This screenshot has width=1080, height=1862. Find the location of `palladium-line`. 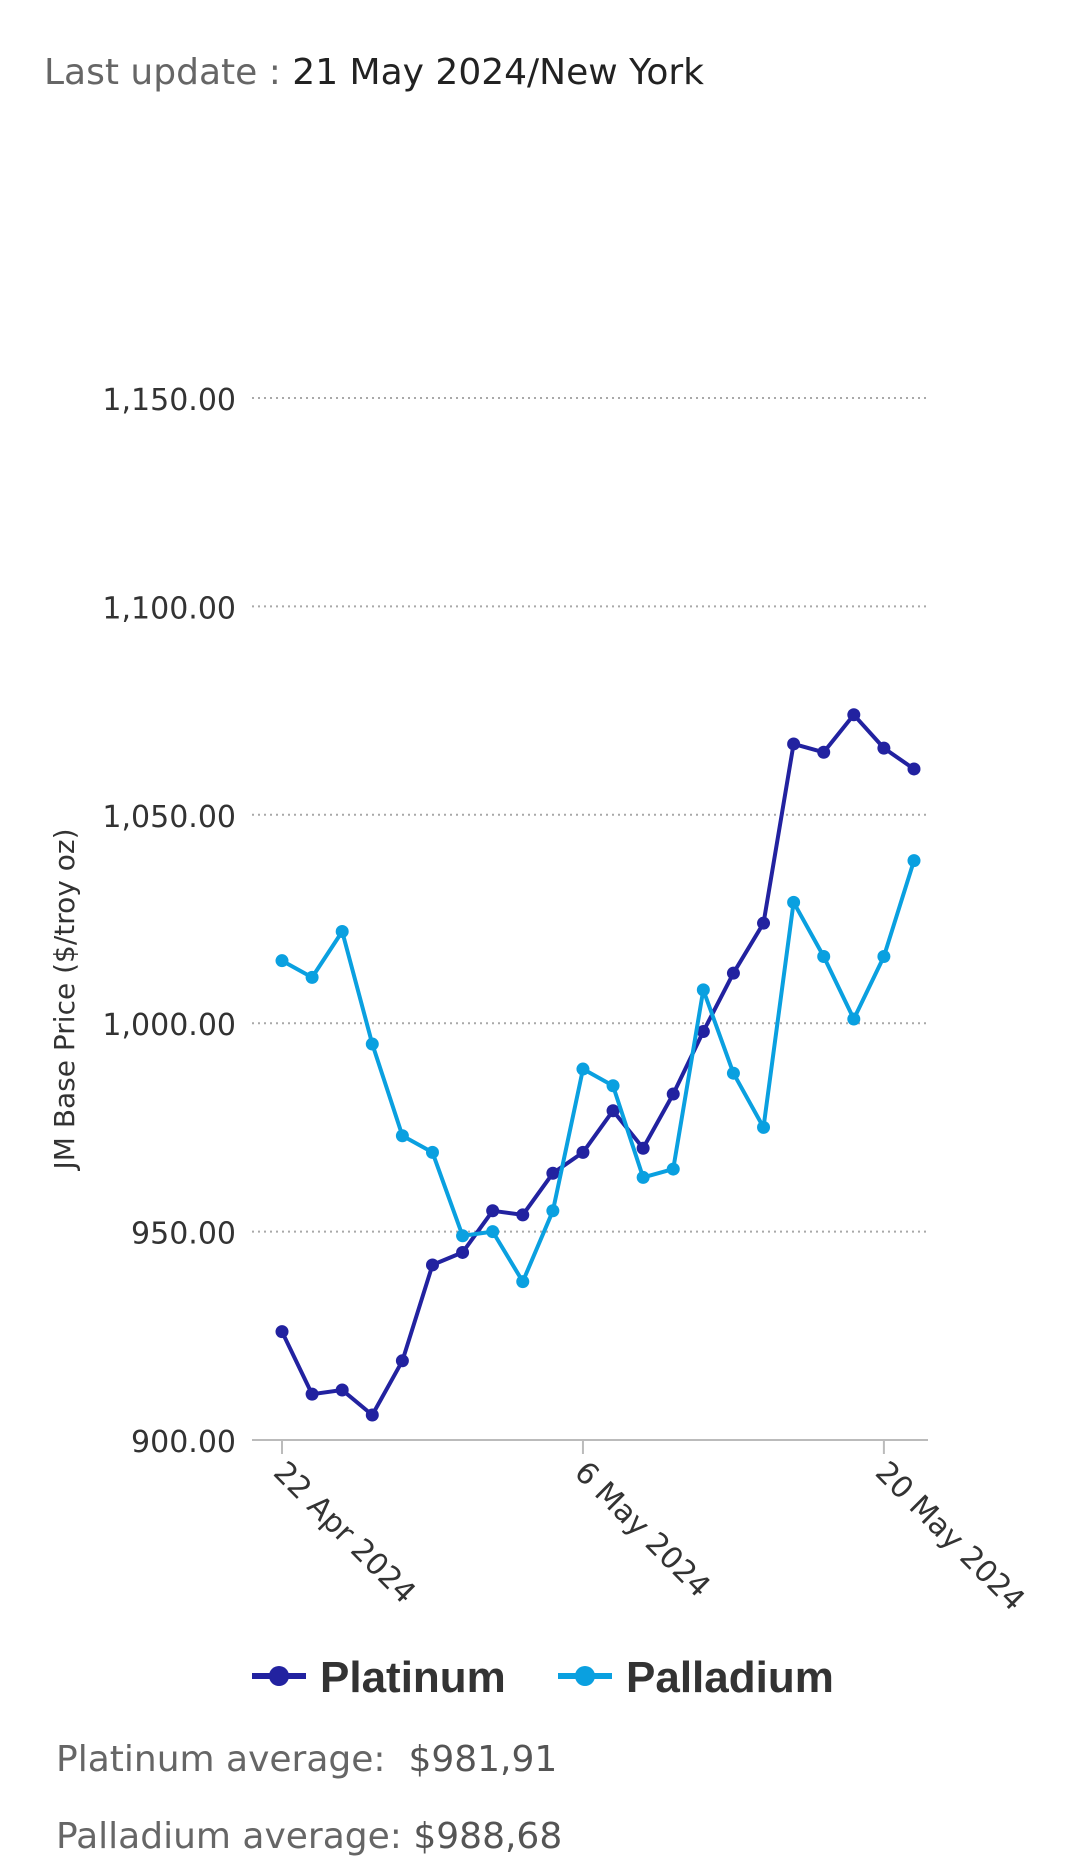

palladium-line is located at coordinates (598, 1072).